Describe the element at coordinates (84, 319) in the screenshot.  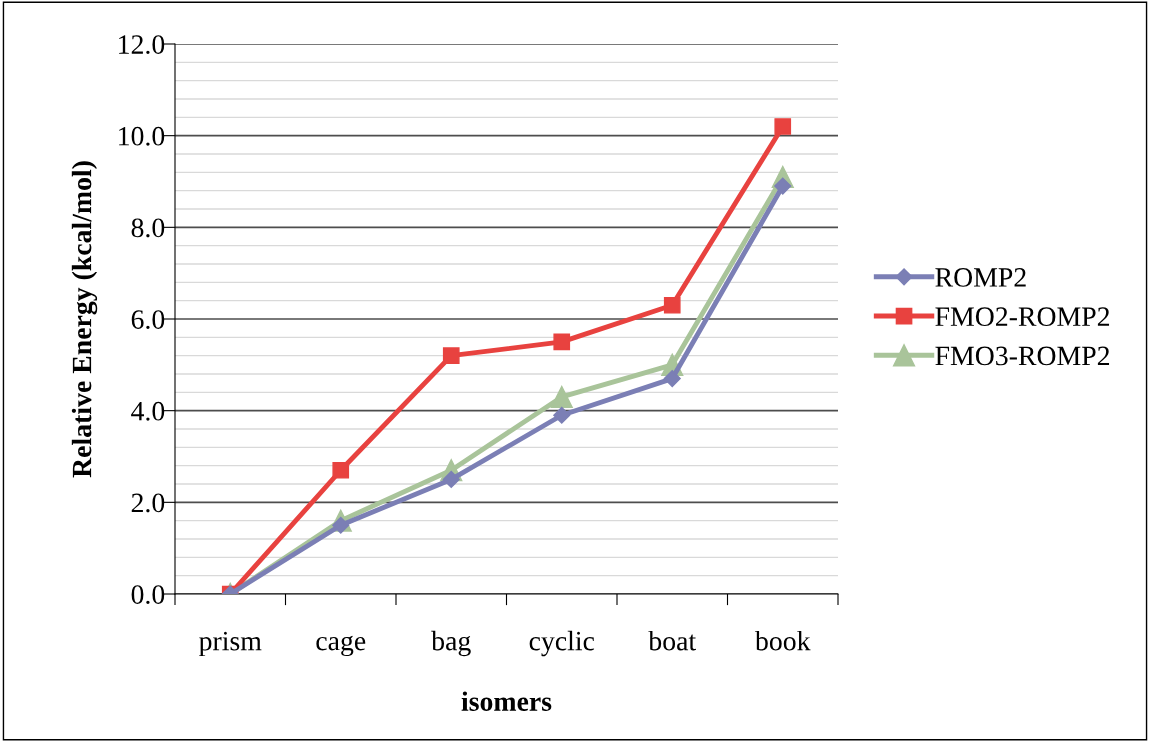
I see `y-axis-title: Relative Energy (kcal/mol)` at that location.